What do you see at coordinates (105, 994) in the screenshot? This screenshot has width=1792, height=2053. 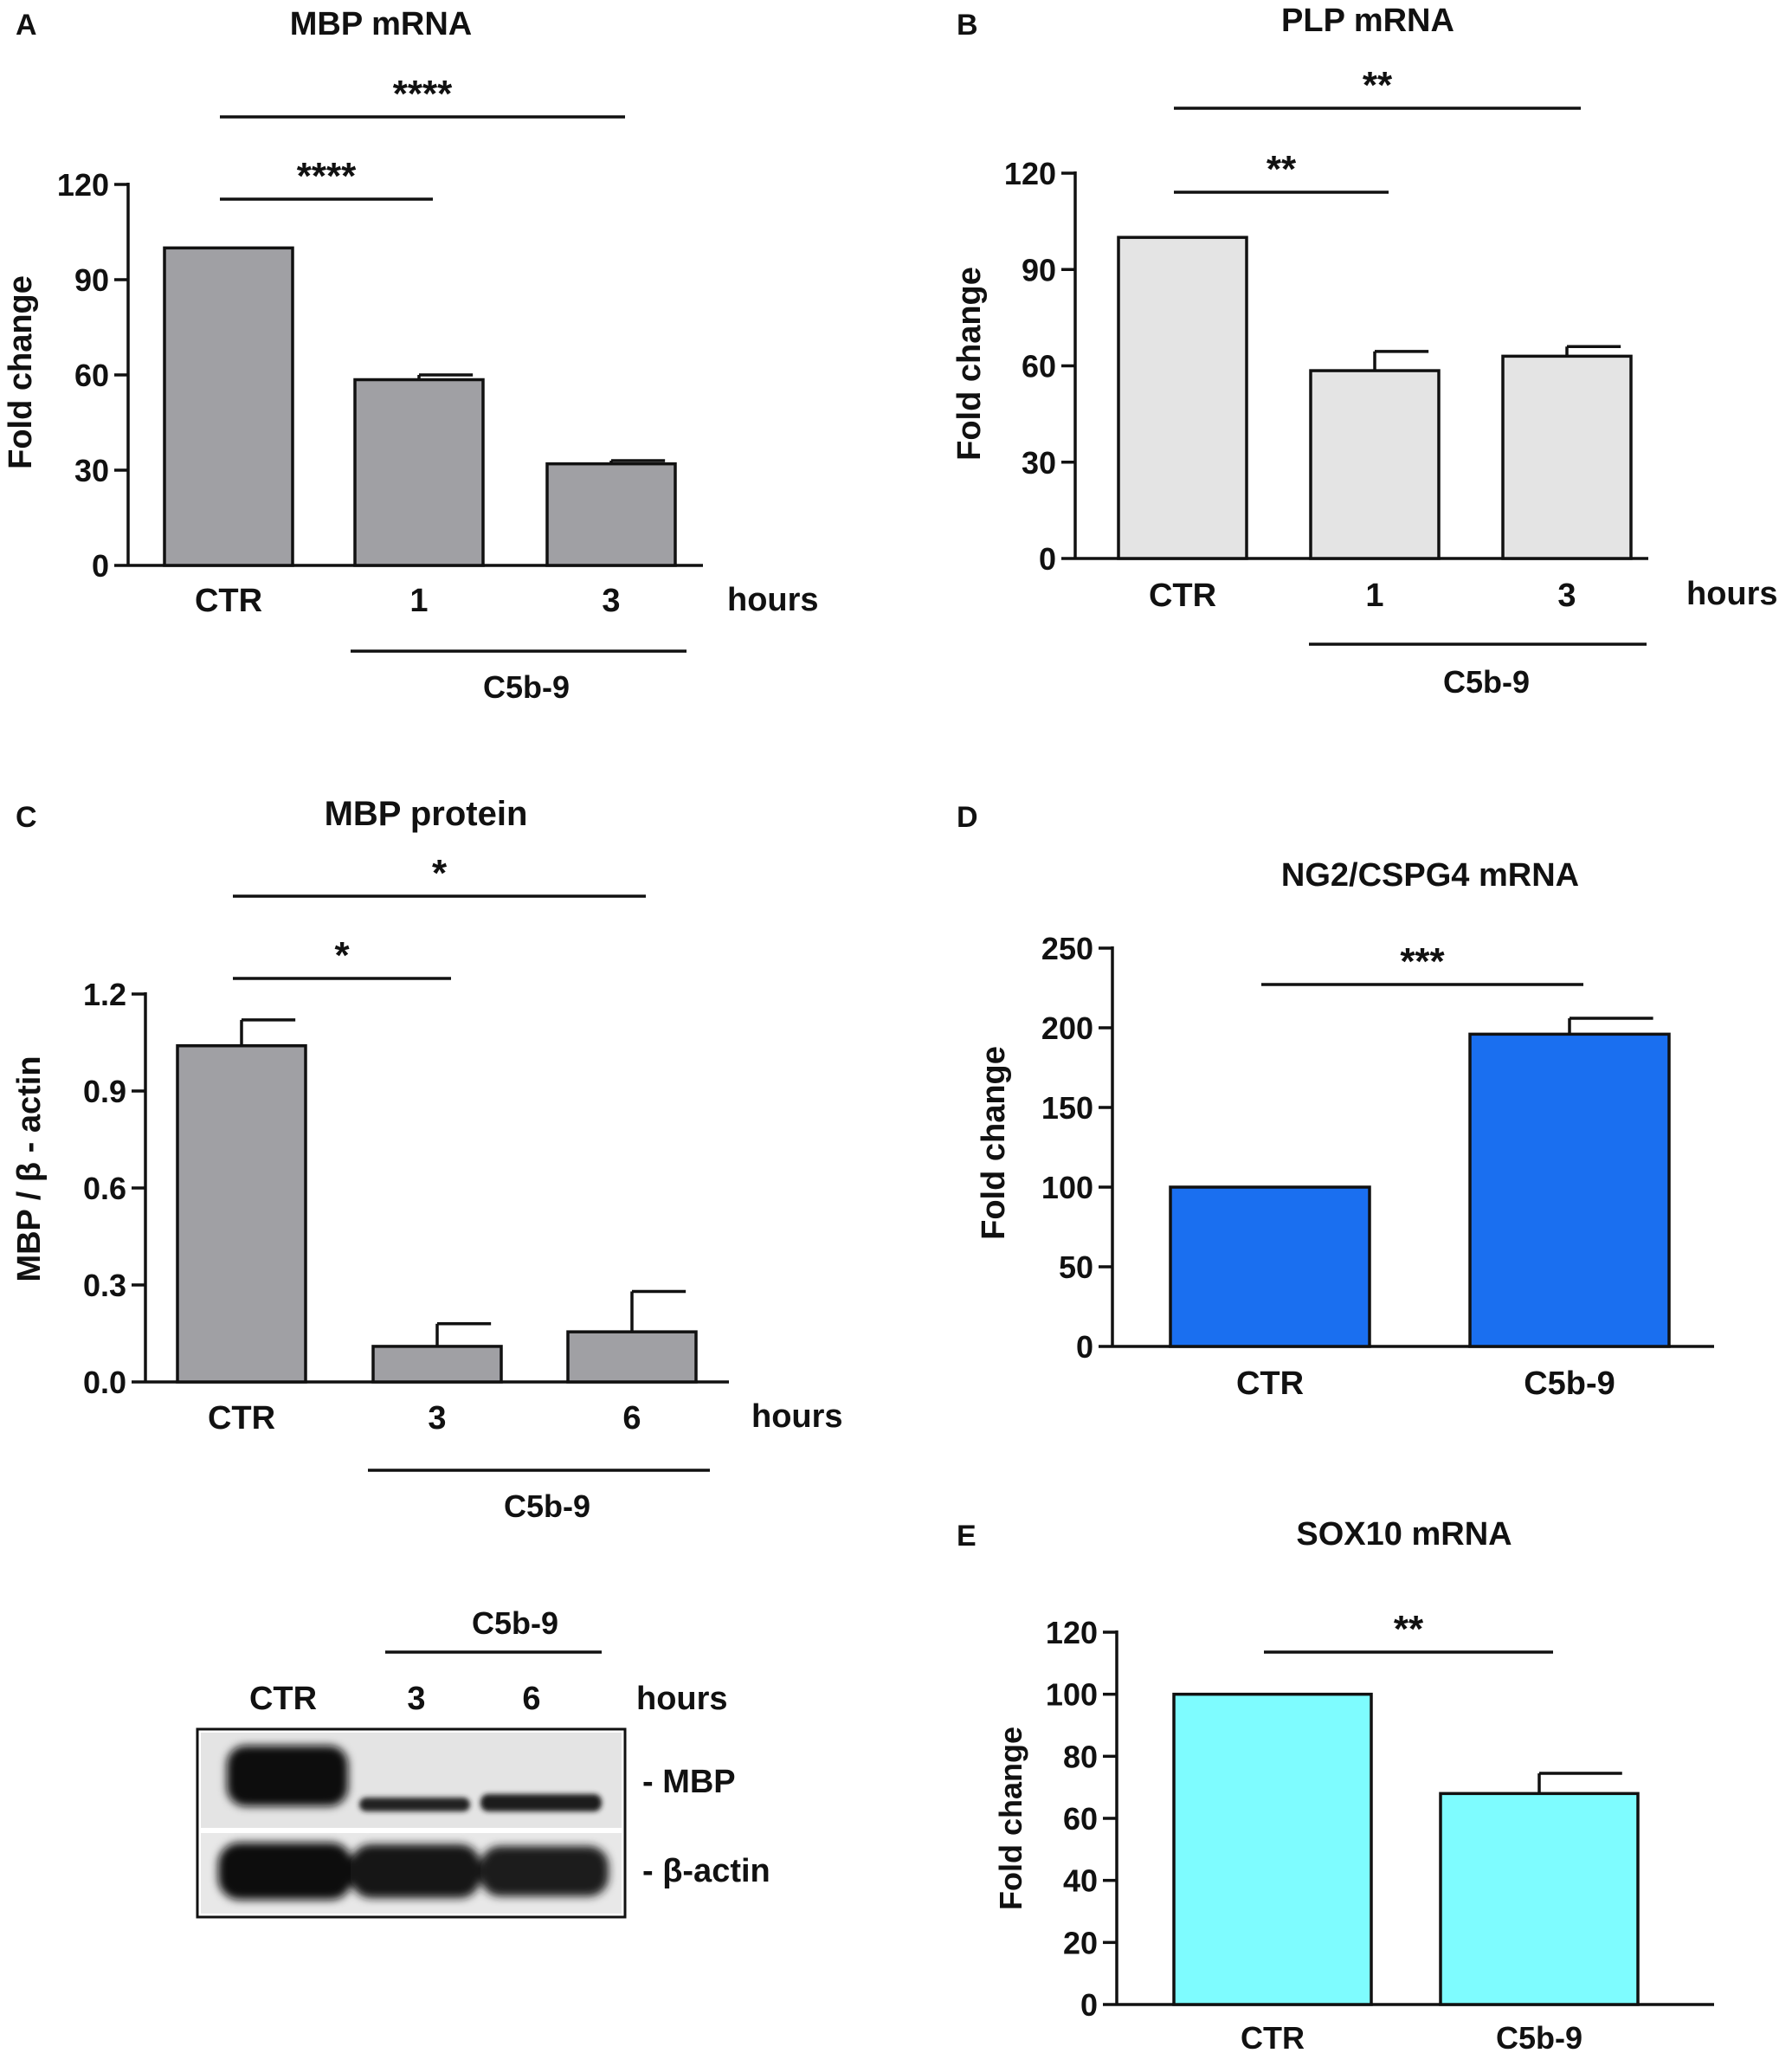 I see `y-tick-label: 1.2` at bounding box center [105, 994].